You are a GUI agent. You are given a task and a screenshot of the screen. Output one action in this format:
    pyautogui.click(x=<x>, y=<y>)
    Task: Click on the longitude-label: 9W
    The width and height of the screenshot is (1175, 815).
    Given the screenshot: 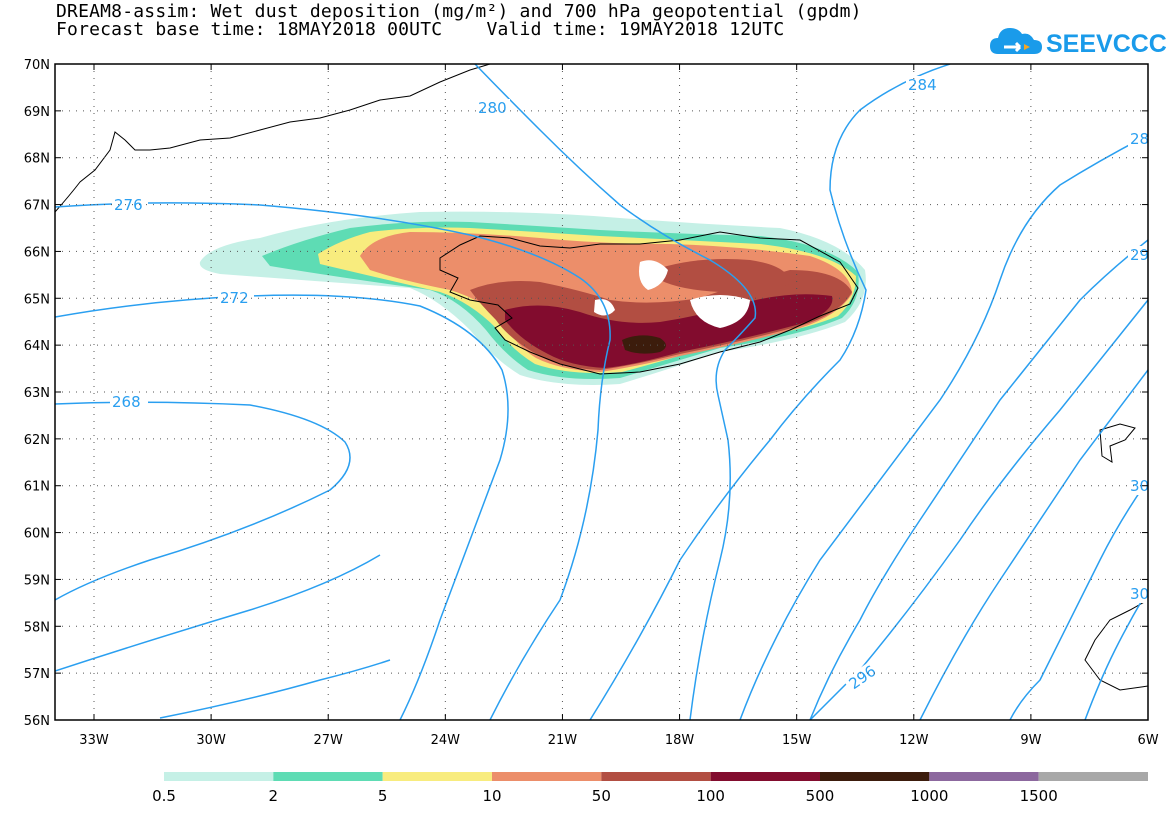 What is the action you would take?
    pyautogui.click(x=1030, y=740)
    